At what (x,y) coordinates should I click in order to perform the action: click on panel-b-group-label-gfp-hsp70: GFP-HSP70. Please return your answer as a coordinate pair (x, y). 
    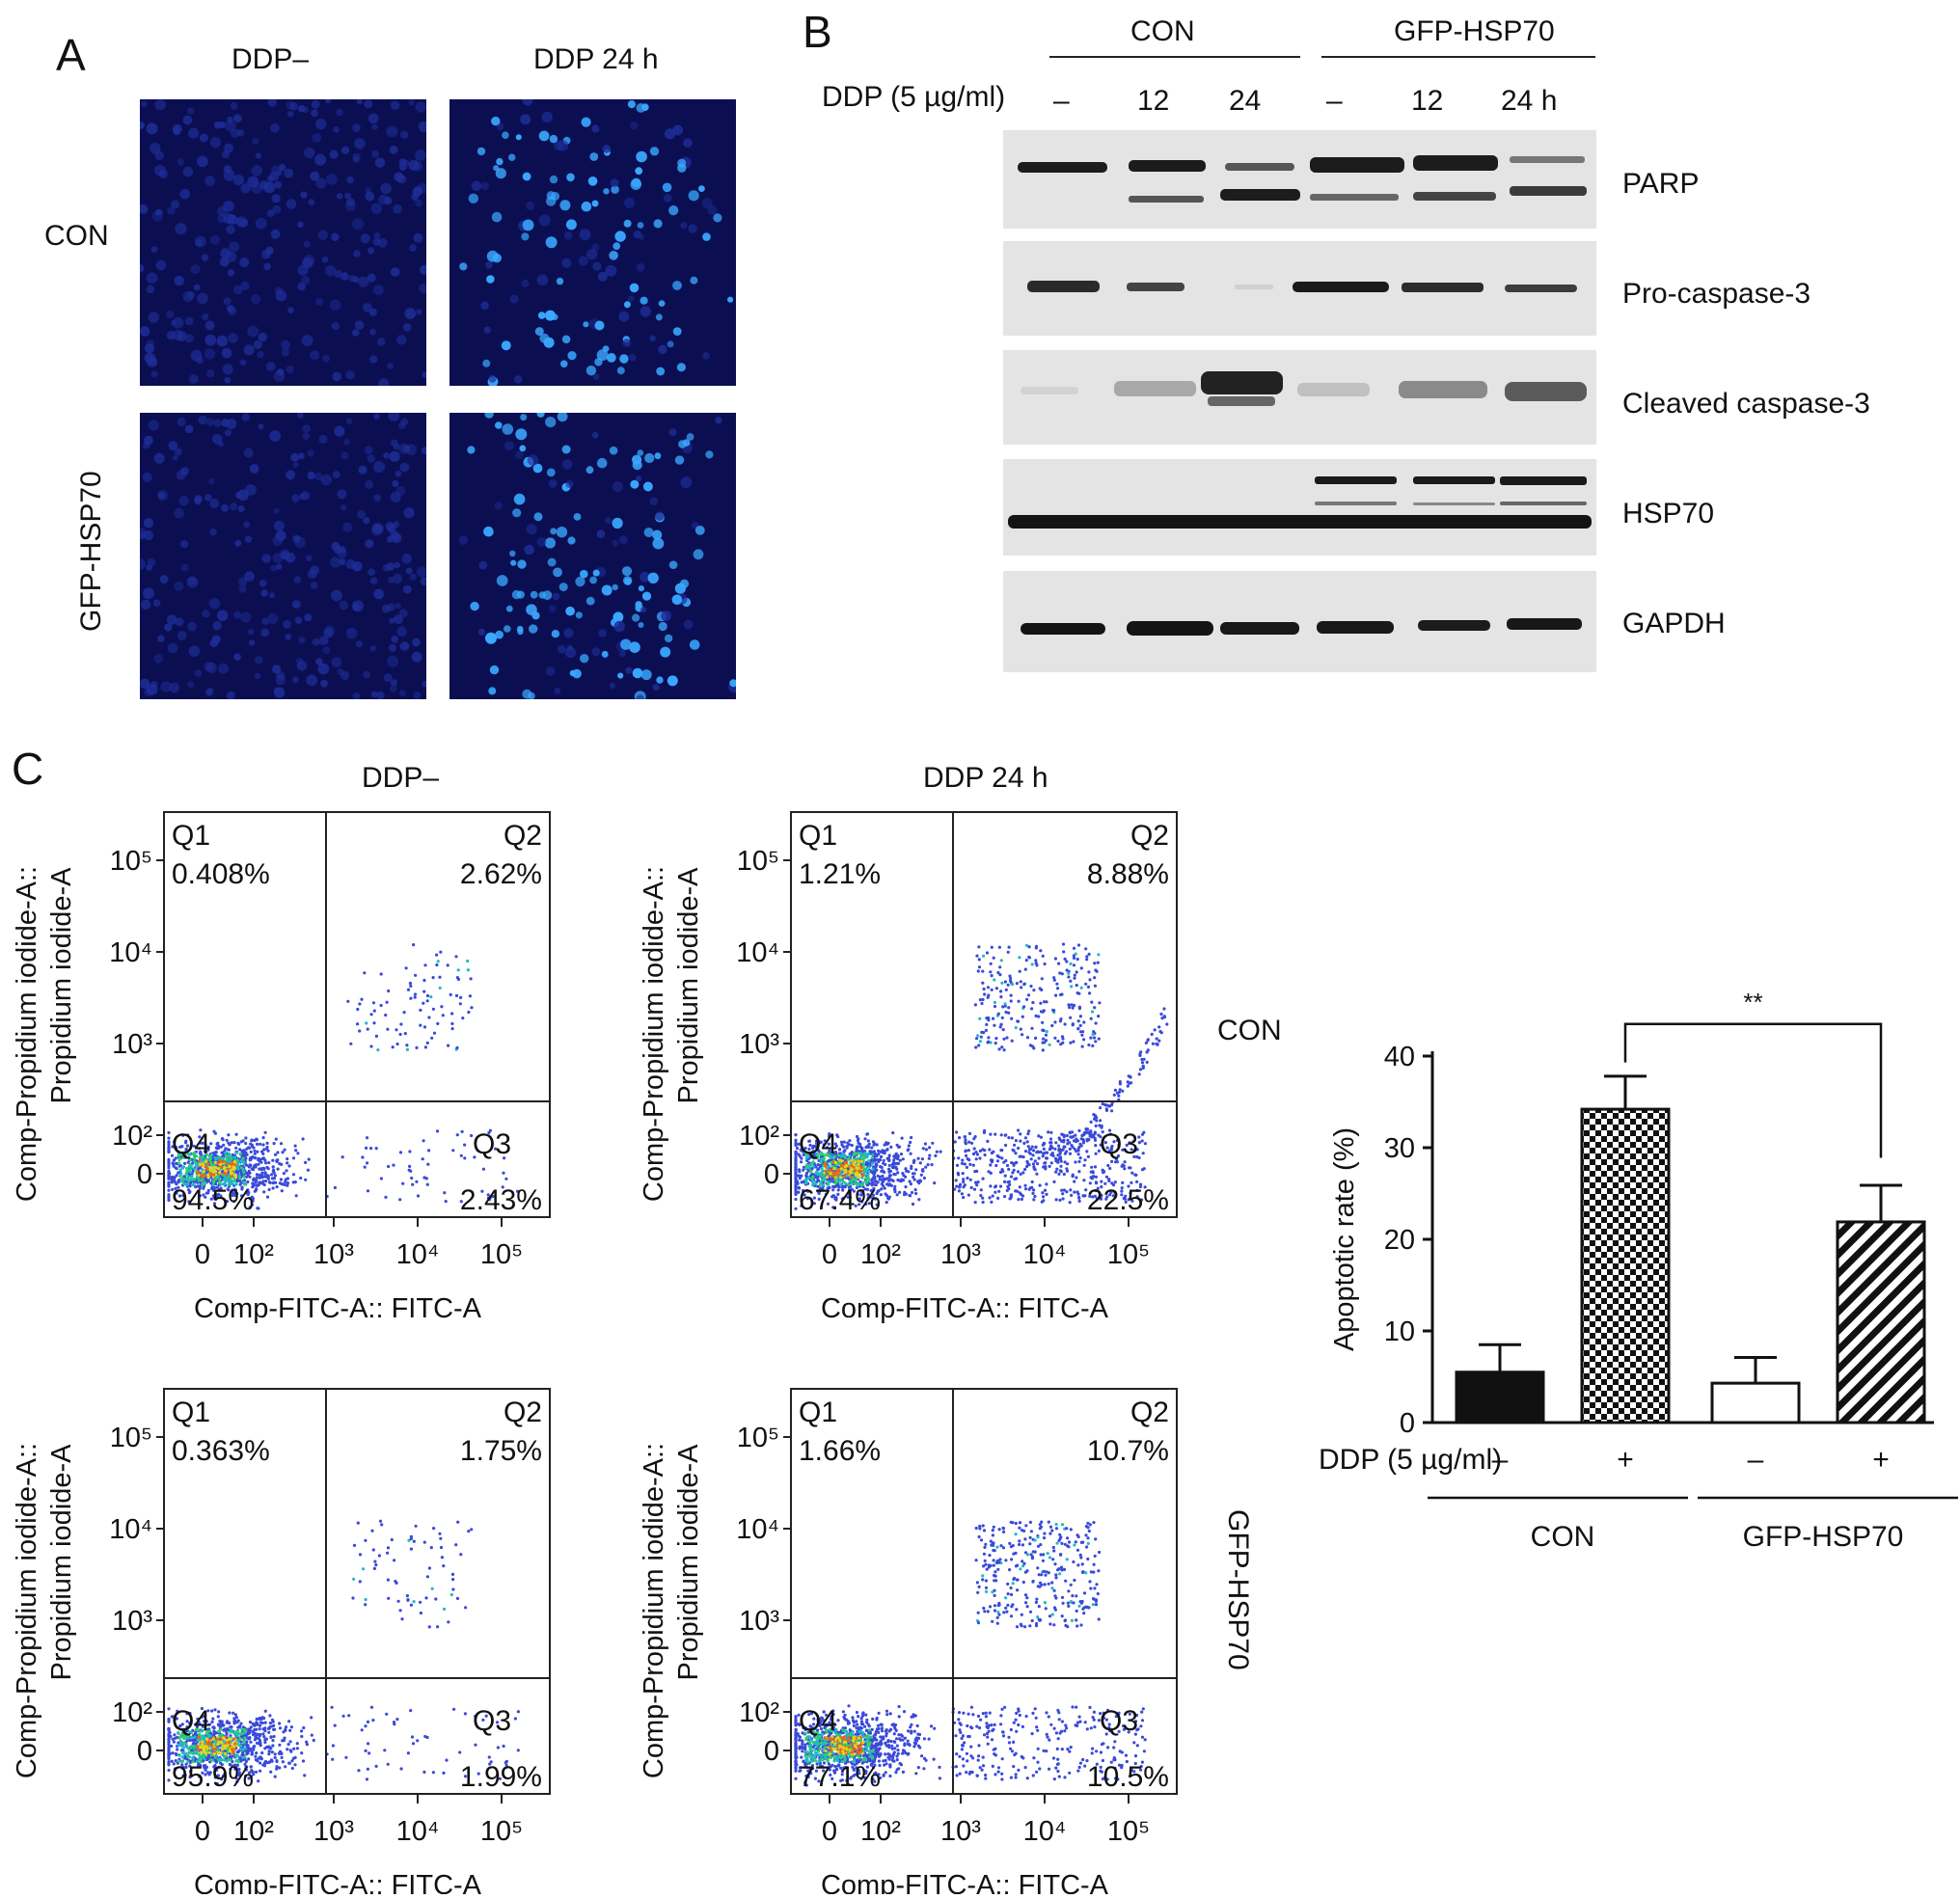
    Looking at the image, I should click on (1474, 32).